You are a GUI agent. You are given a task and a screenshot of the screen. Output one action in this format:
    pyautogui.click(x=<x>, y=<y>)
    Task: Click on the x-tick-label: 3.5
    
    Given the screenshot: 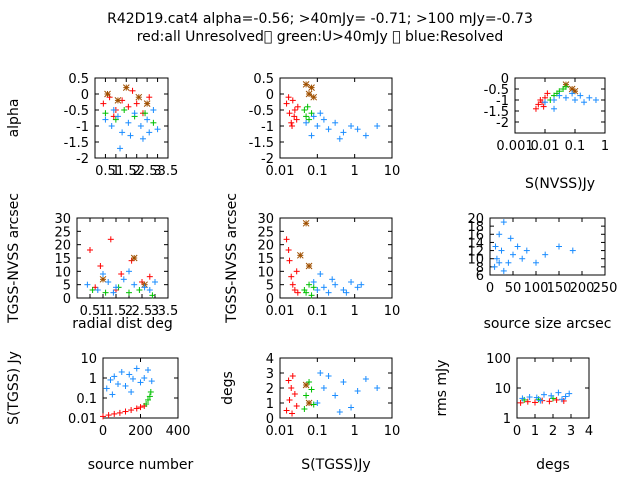 What is the action you would take?
    pyautogui.click(x=168, y=311)
    